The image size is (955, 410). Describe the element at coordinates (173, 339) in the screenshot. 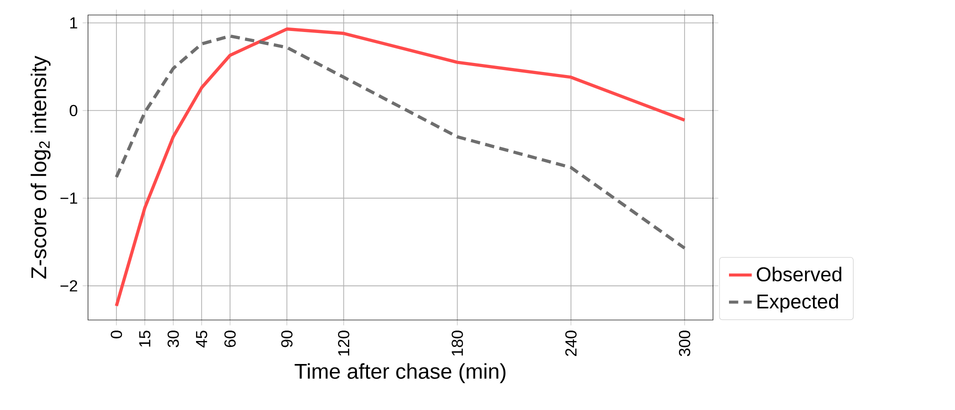

I see `x-tick-label: 30` at that location.